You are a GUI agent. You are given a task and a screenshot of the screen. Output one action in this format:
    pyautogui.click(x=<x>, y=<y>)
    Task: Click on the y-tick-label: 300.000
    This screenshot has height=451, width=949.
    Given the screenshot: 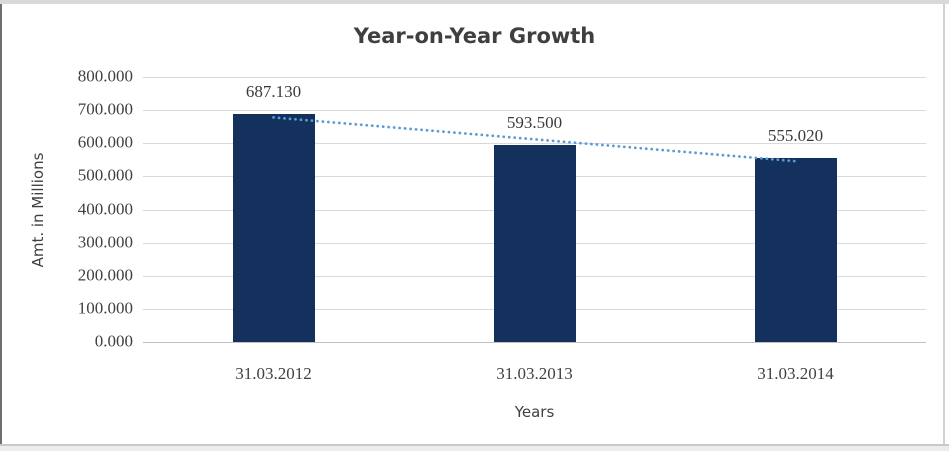 What is the action you would take?
    pyautogui.click(x=105, y=242)
    